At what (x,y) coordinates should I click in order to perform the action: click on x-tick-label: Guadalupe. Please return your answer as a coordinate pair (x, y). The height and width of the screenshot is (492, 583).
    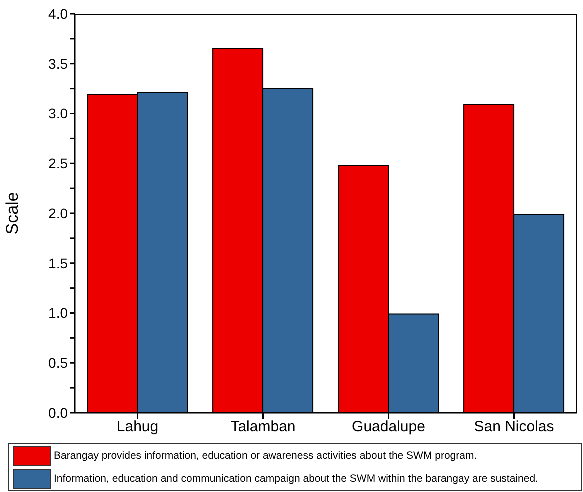
    Looking at the image, I should click on (389, 427).